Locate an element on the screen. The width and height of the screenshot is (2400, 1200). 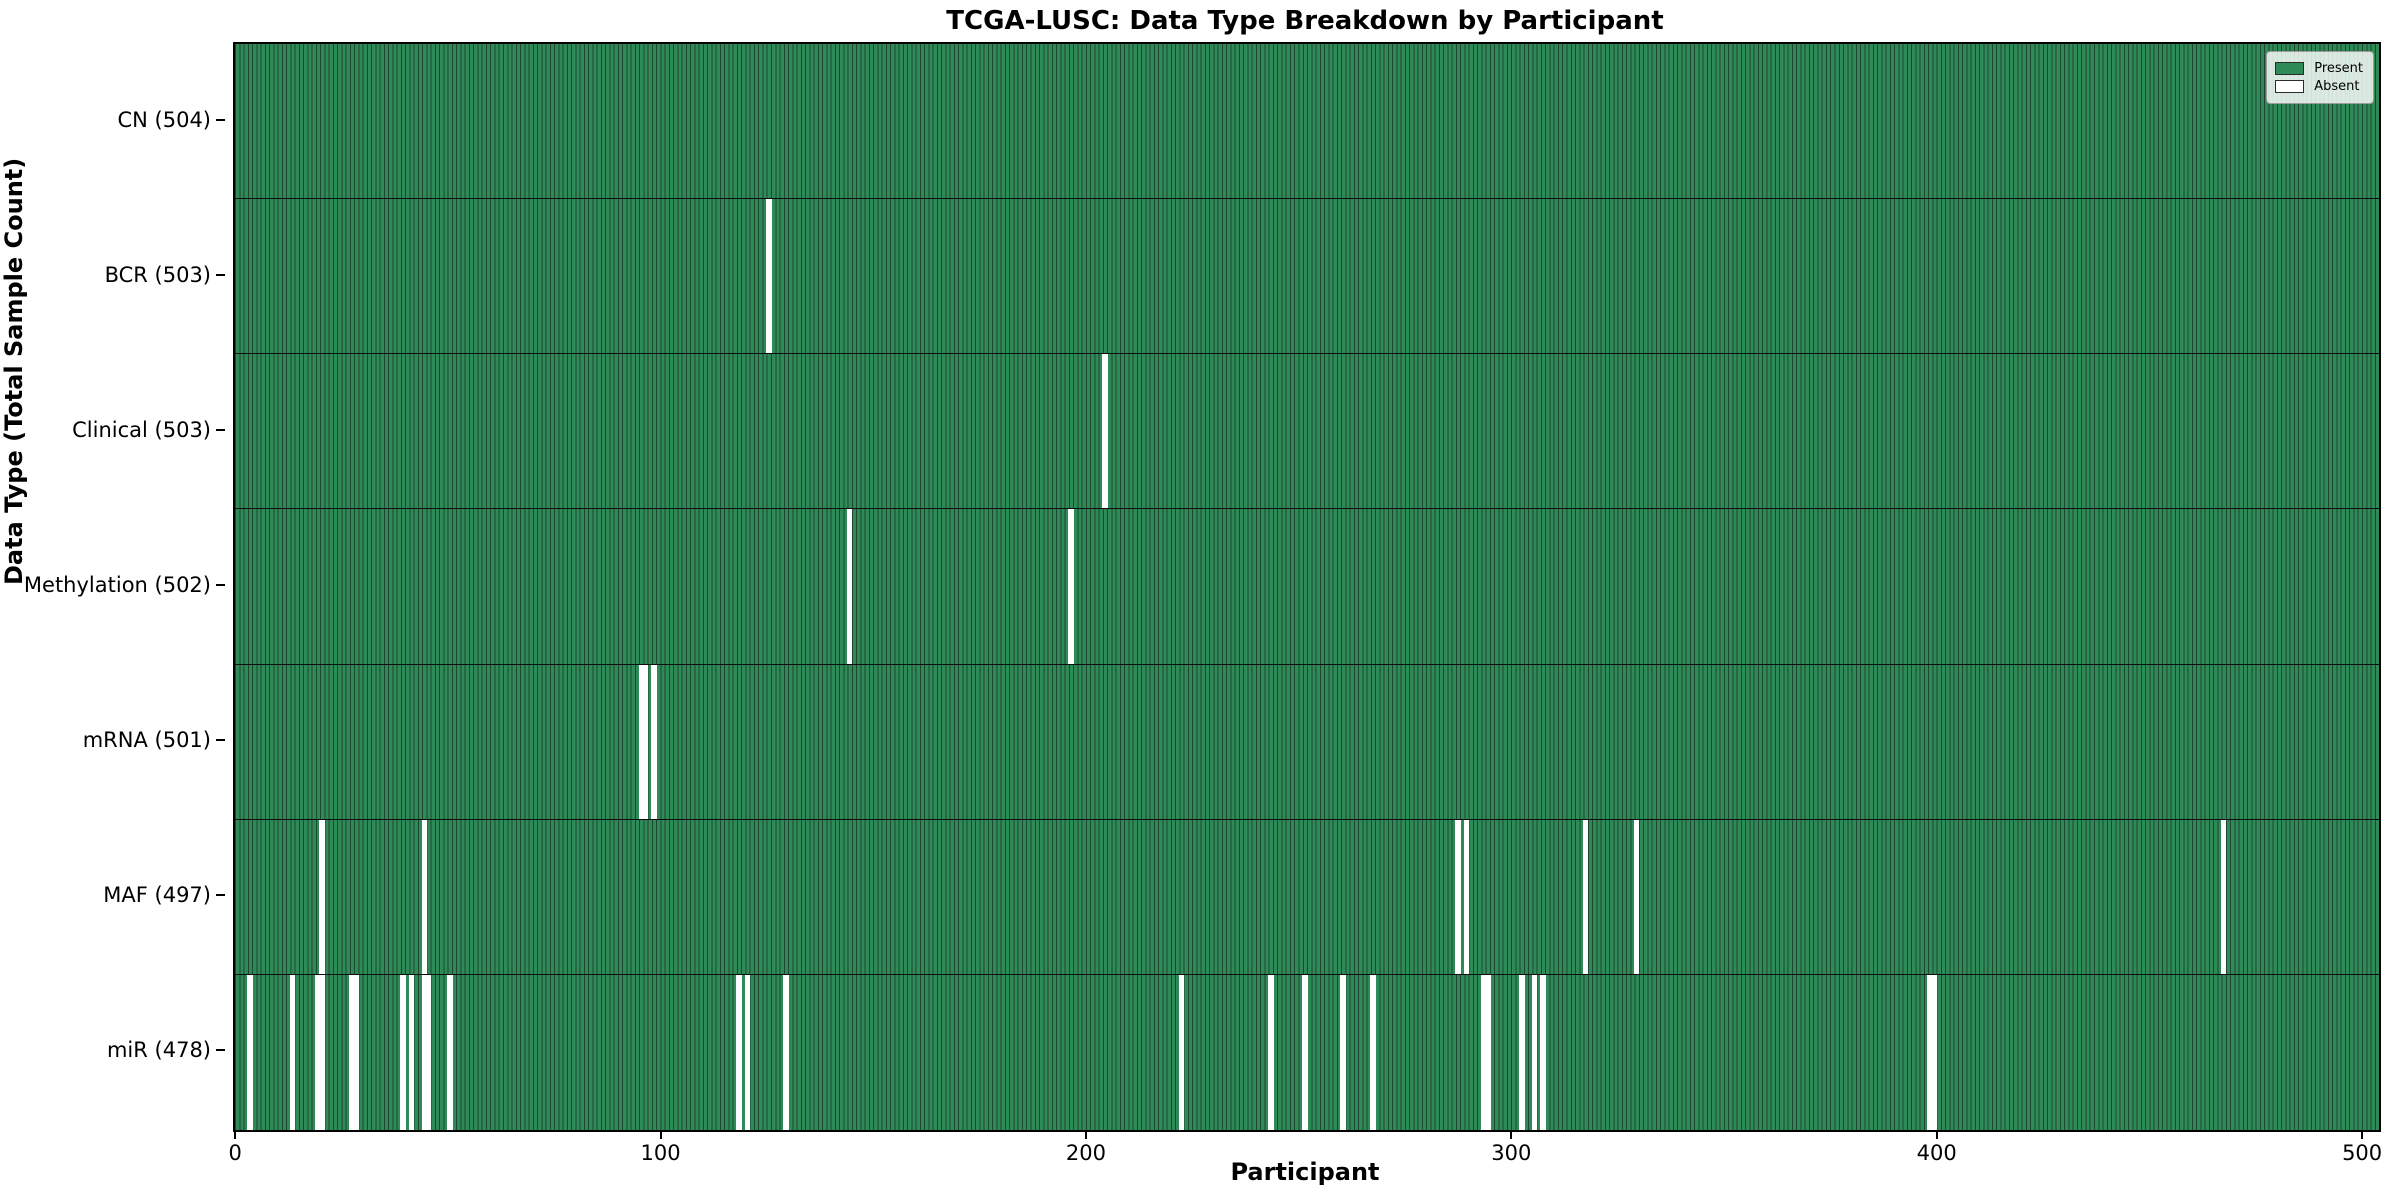
row-band-maf is located at coordinates (1307, 897).